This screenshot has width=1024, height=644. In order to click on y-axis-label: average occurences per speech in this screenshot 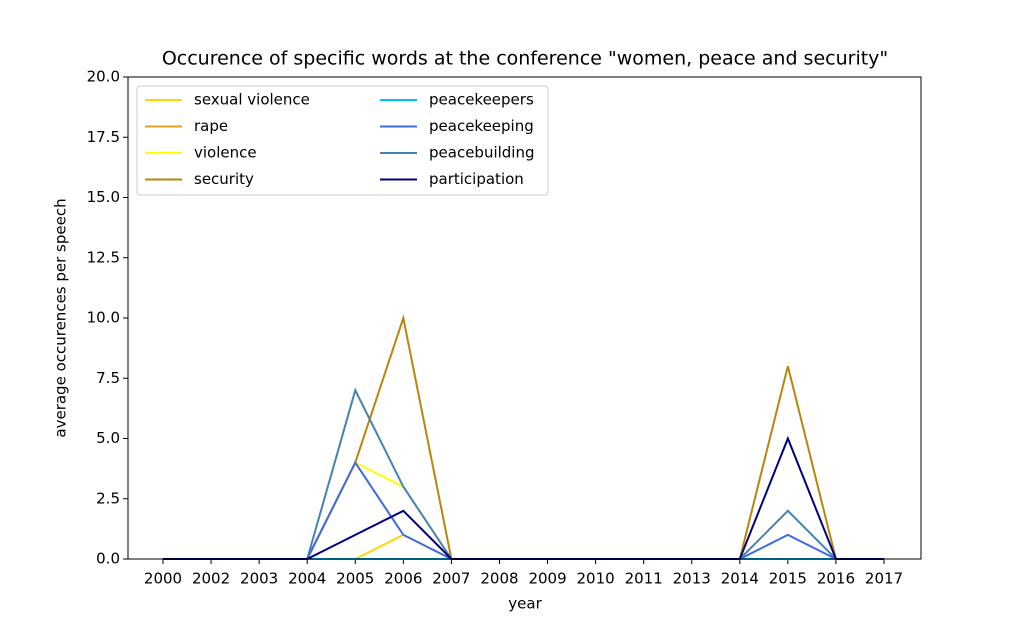, I will do `click(61, 317)`.